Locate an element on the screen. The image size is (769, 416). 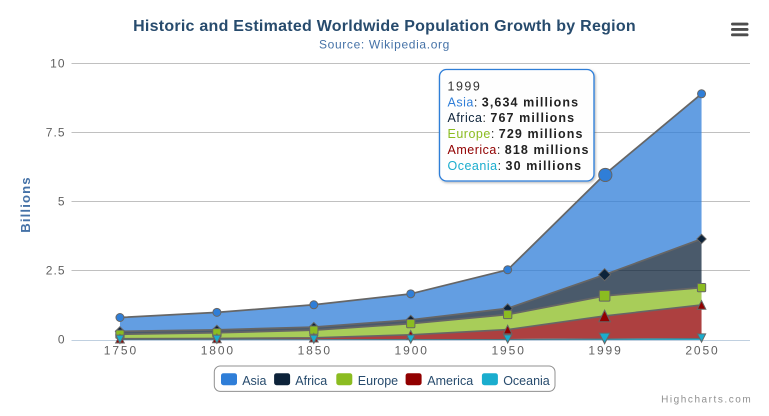
svg-text: Source: Wikipedia.org is located at coordinates (384, 45).